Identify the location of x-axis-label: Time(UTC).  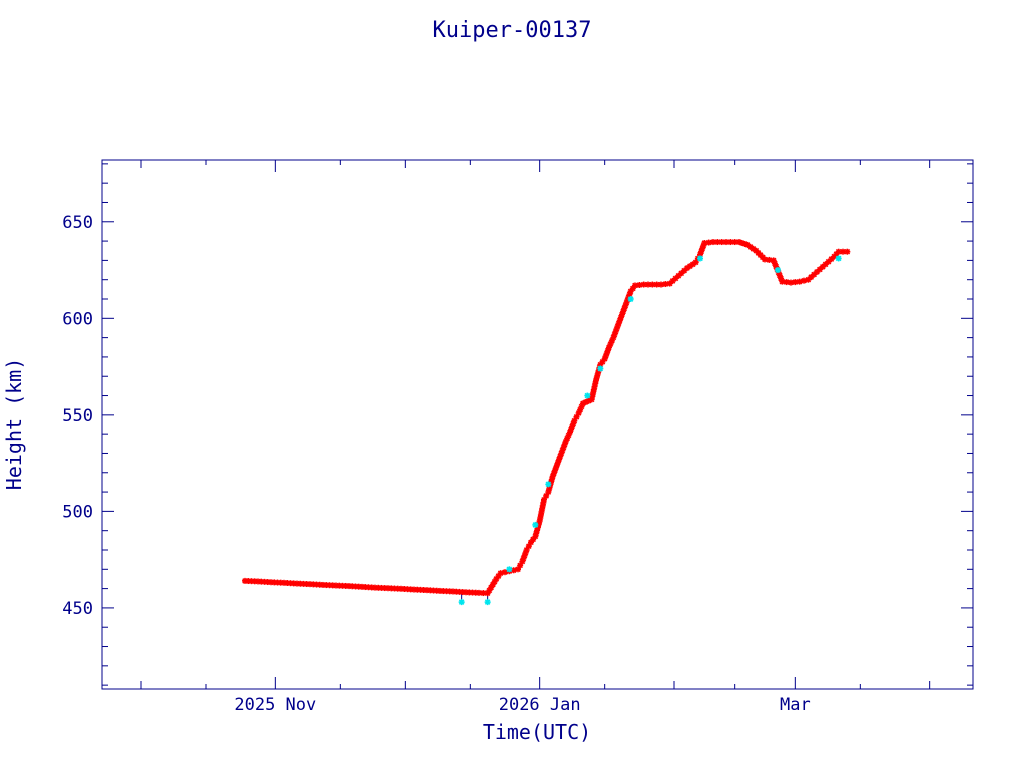
(537, 732).